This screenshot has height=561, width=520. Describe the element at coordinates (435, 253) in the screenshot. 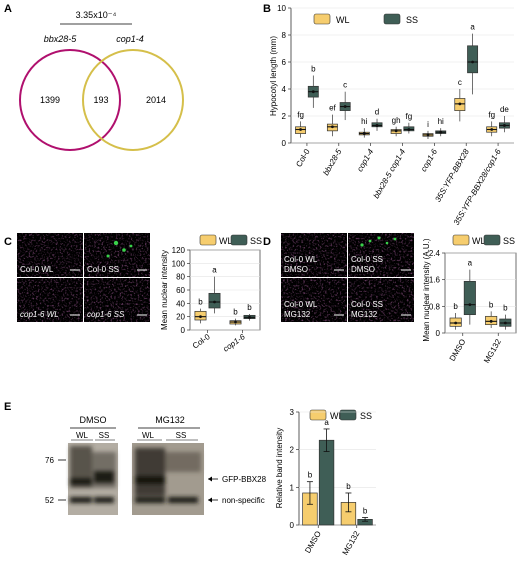

I see `y-tick-label: 2.4` at that location.